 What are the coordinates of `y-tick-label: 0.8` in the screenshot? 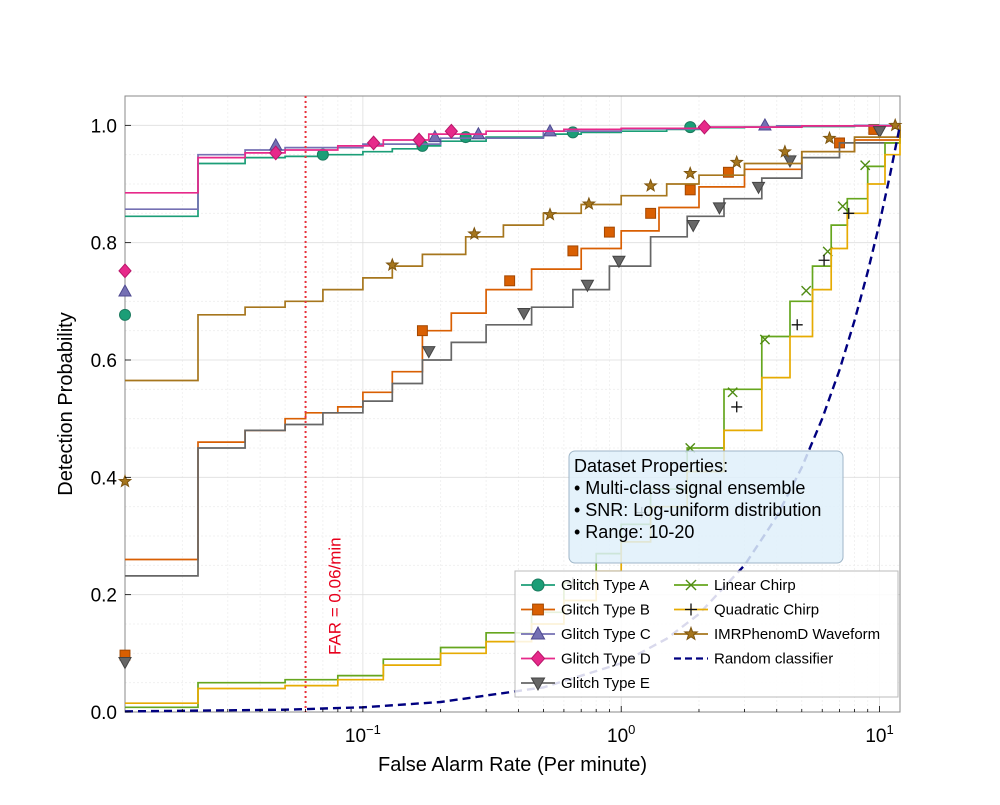 It's located at (104, 244).